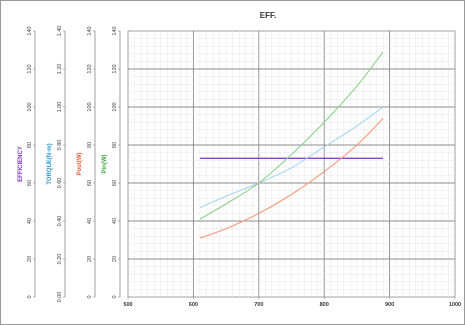  Describe the element at coordinates (60, 145) in the screenshot. I see `y-tick-label: 0.80` at that location.